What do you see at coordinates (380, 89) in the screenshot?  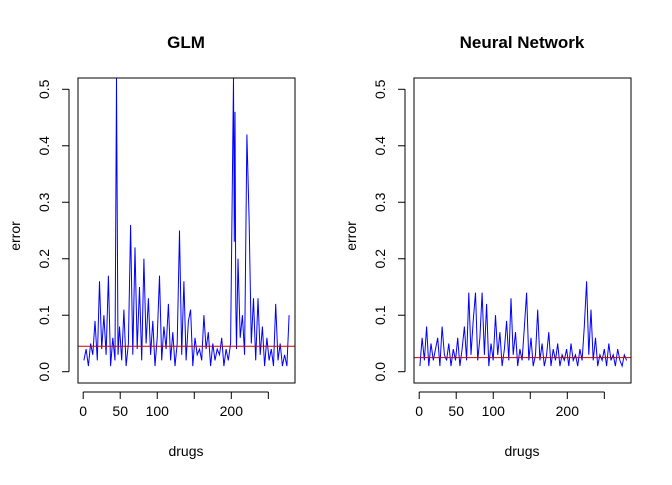 I see `nn-y-tick-label: 0.5` at bounding box center [380, 89].